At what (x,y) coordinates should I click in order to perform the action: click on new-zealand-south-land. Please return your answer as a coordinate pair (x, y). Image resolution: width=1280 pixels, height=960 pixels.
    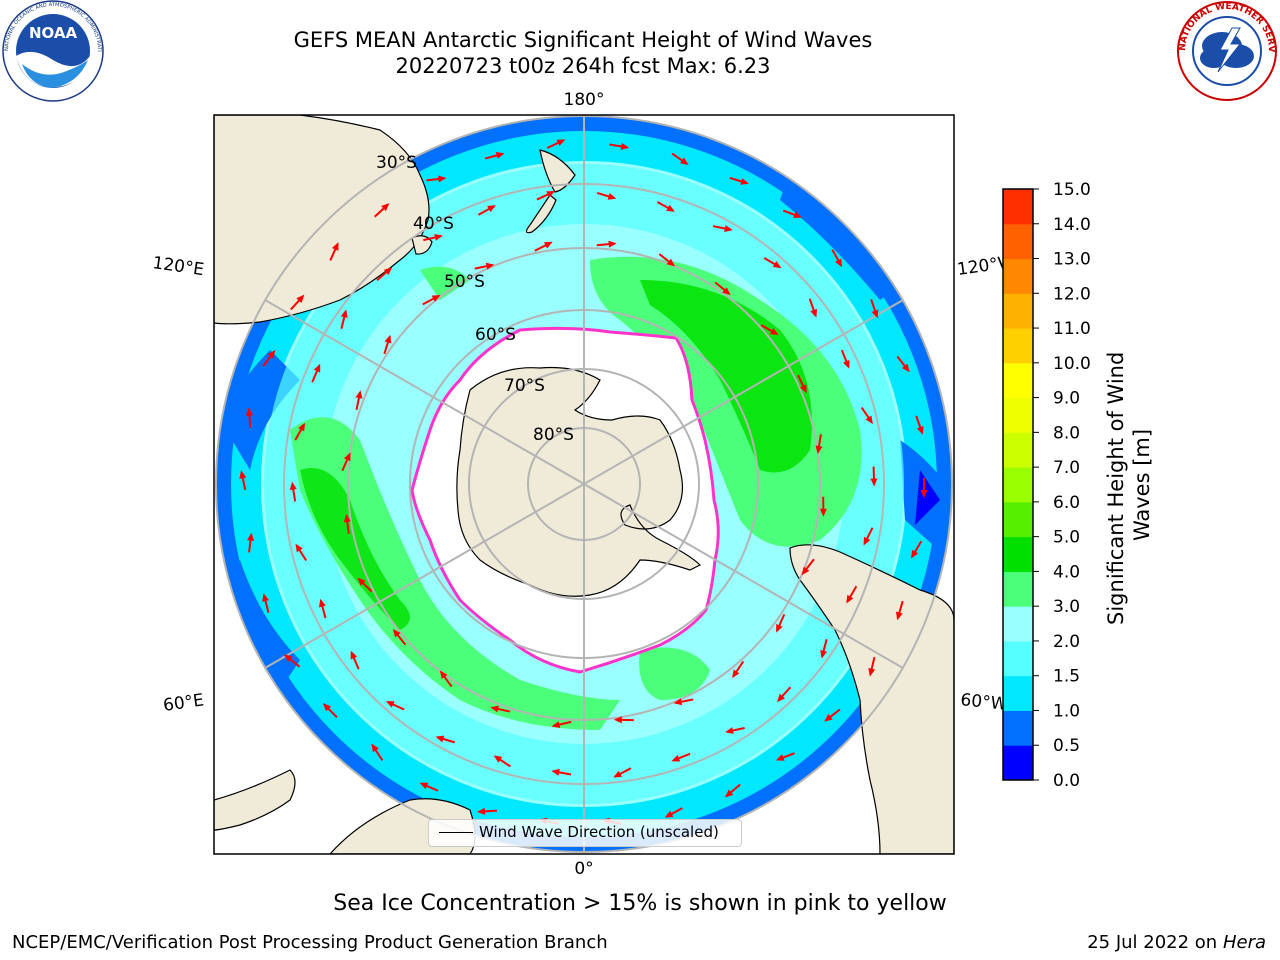
    Looking at the image, I should click on (541, 214).